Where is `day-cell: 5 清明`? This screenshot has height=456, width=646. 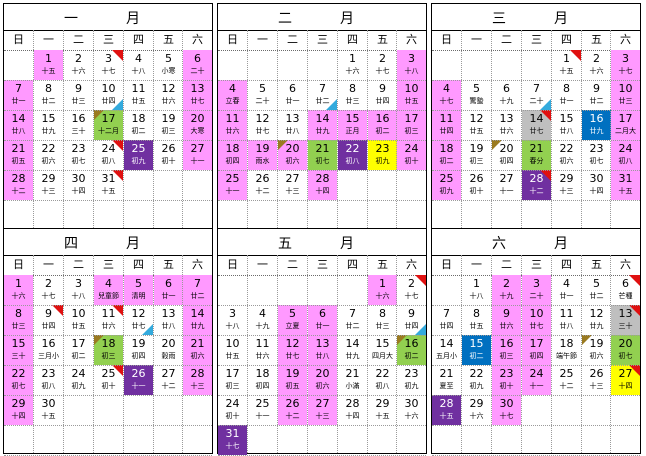
day-cell: 5 清明 is located at coordinates (138, 290).